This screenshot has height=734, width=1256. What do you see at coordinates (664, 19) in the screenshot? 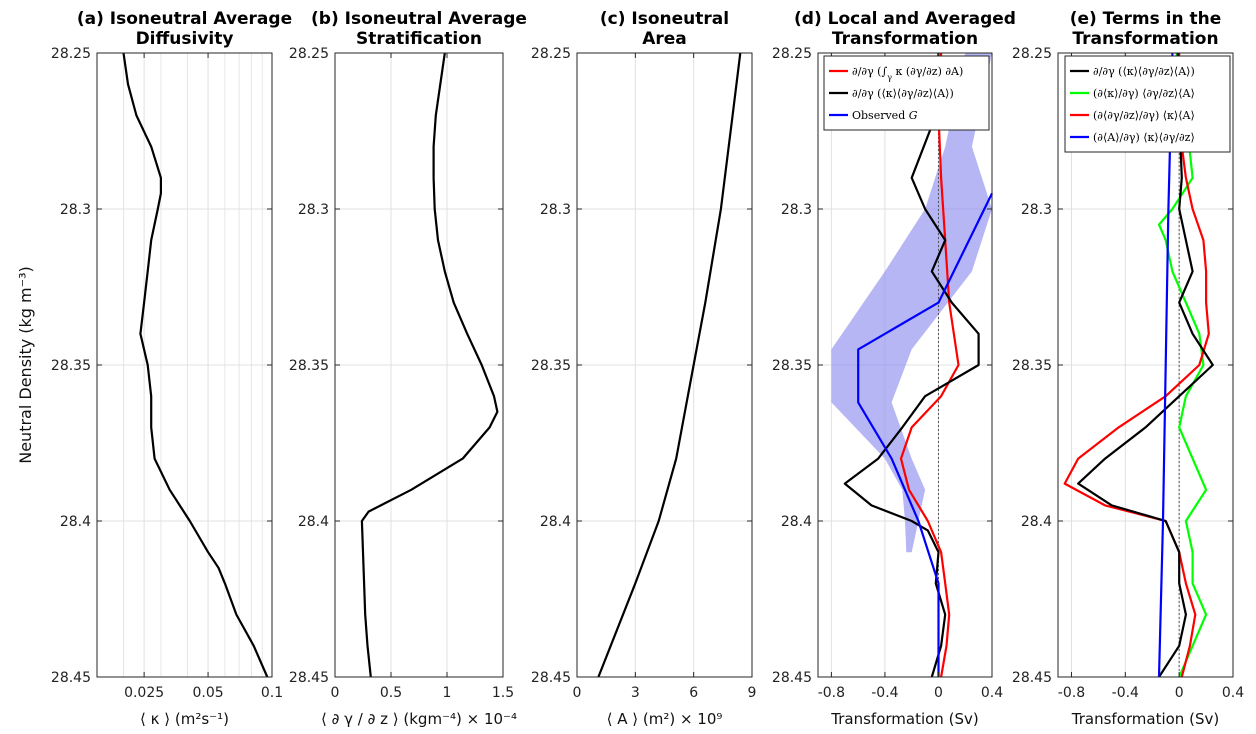
I see `panel-title-line: (c) Isoneutral` at bounding box center [664, 19].